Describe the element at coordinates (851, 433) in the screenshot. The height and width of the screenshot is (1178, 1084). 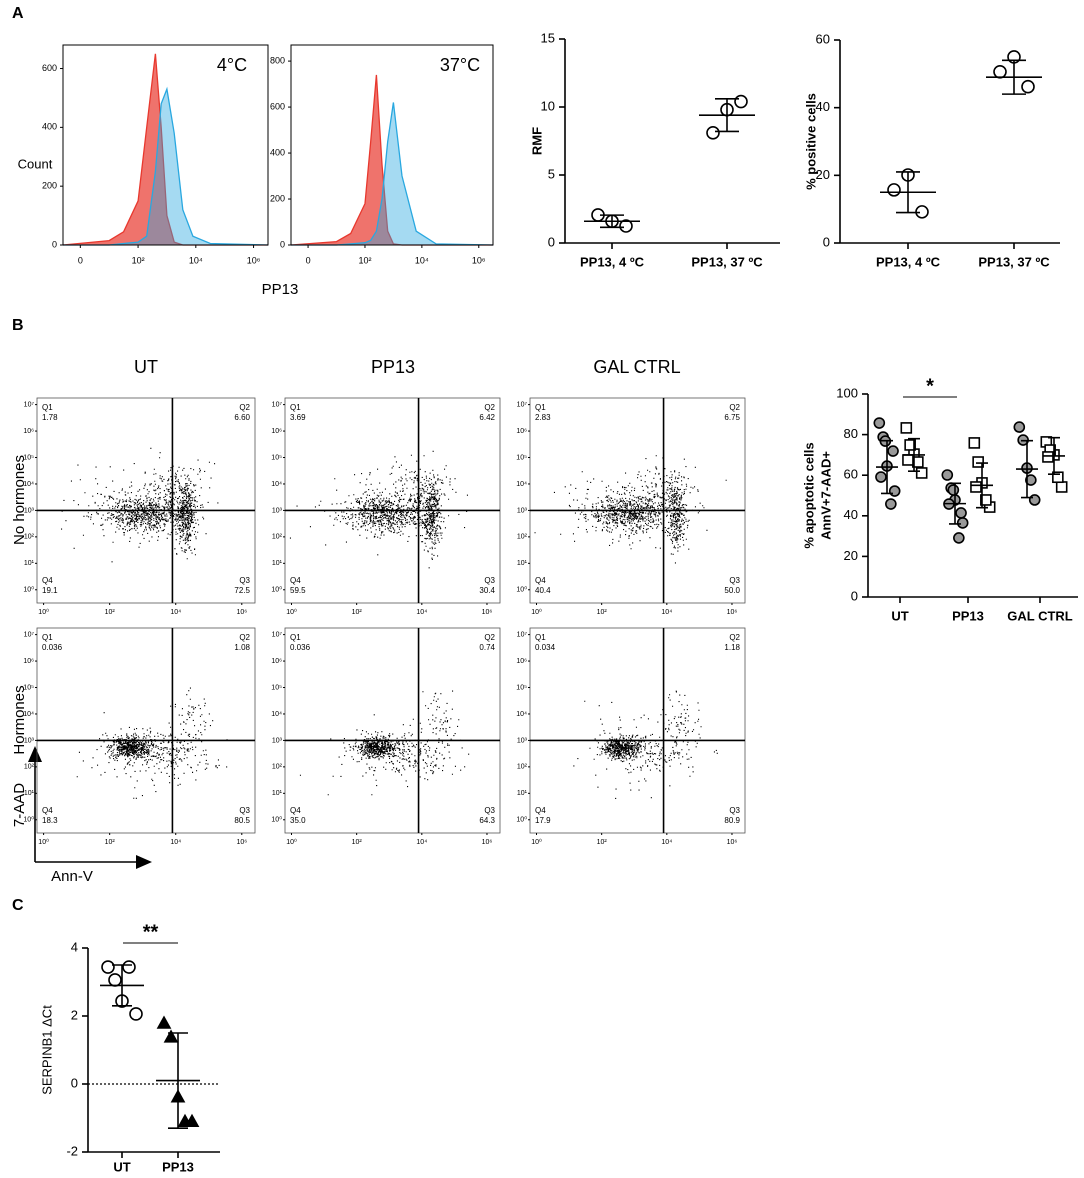
I see `y-tick-label: 80` at that location.